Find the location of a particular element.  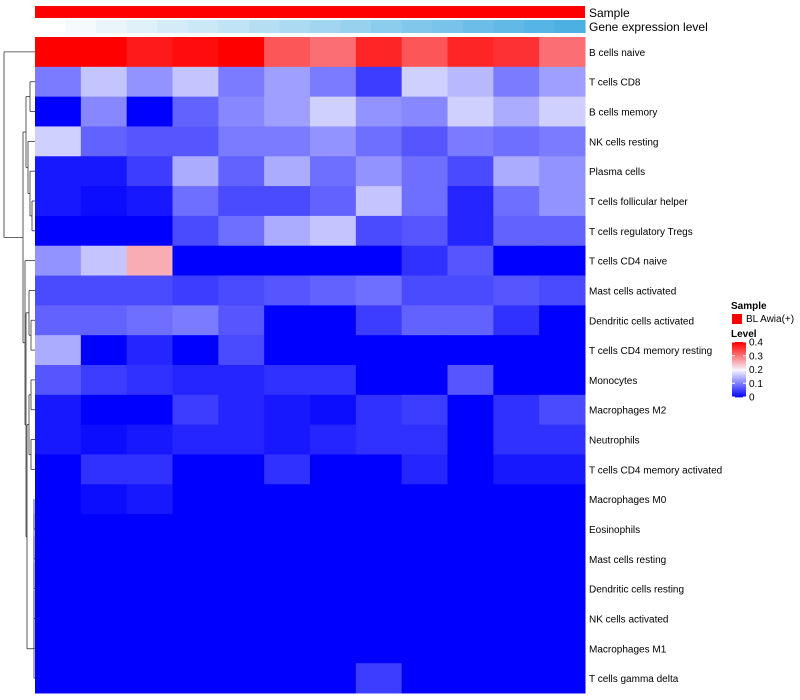

row-label: Macrophages M0 is located at coordinates (628, 500).